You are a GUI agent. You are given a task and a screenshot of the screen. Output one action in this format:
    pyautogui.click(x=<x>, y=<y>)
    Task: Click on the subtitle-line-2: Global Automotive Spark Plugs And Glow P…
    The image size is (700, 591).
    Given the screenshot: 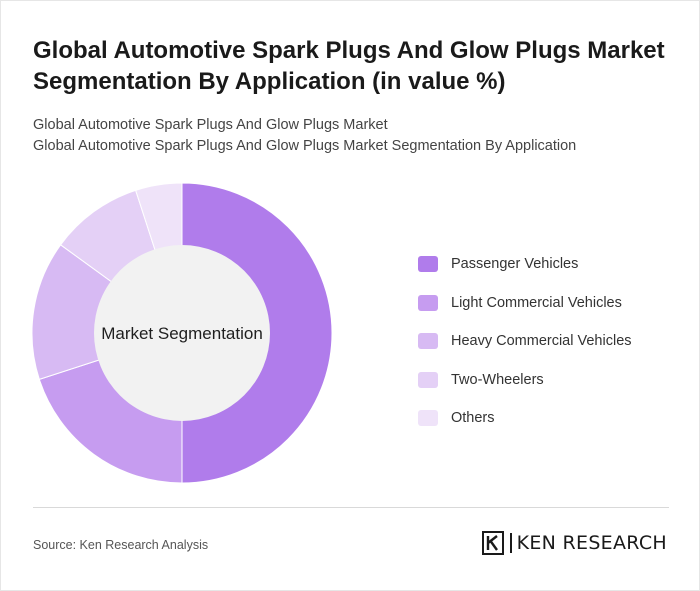 What is the action you would take?
    pyautogui.click(x=305, y=146)
    